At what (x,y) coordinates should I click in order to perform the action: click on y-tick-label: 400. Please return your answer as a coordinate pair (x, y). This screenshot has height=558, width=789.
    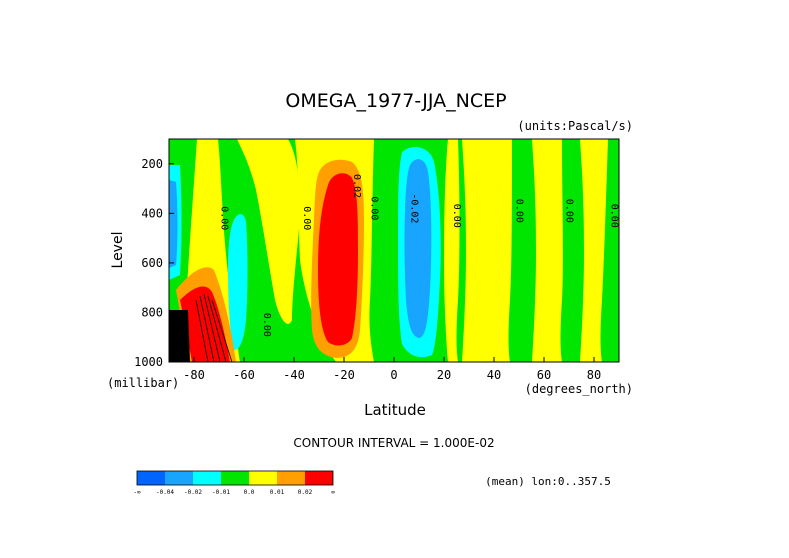
    Looking at the image, I should click on (152, 213).